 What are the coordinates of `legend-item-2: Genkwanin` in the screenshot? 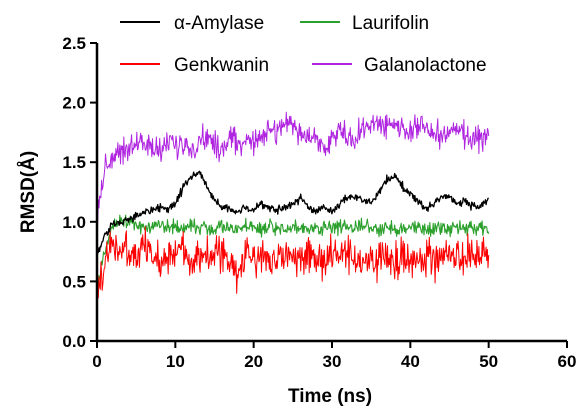 It's located at (194, 65).